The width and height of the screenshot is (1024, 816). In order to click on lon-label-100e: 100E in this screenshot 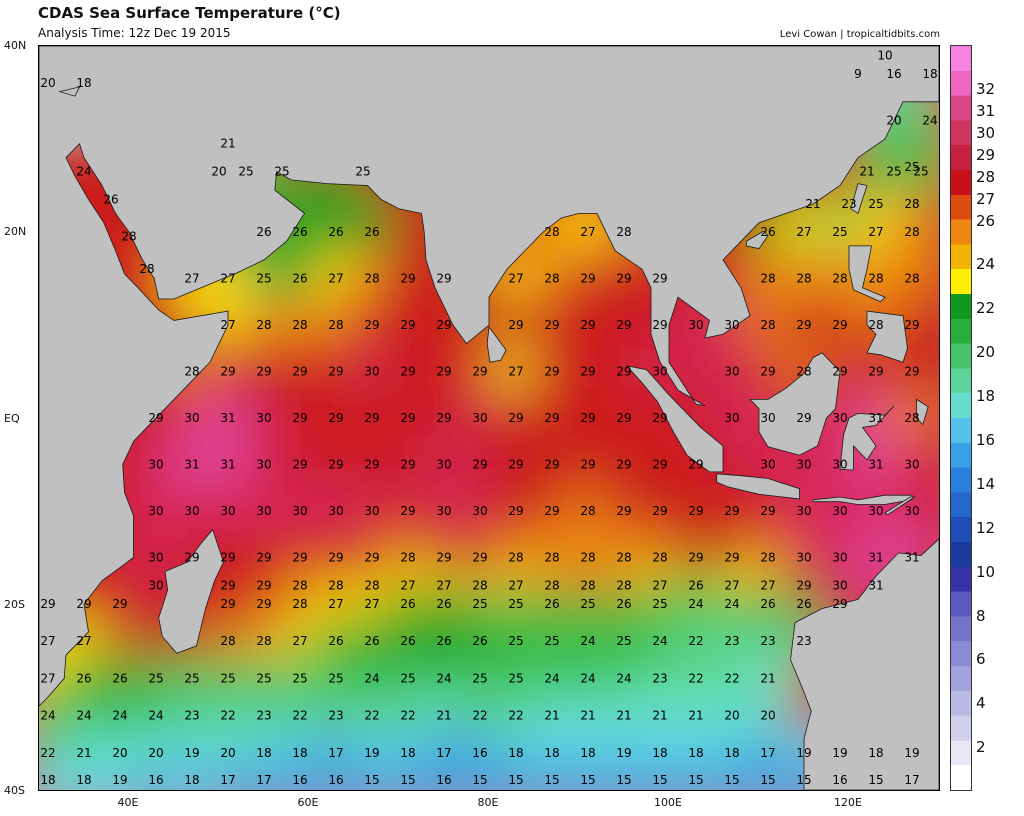, I will do `click(668, 802)`.